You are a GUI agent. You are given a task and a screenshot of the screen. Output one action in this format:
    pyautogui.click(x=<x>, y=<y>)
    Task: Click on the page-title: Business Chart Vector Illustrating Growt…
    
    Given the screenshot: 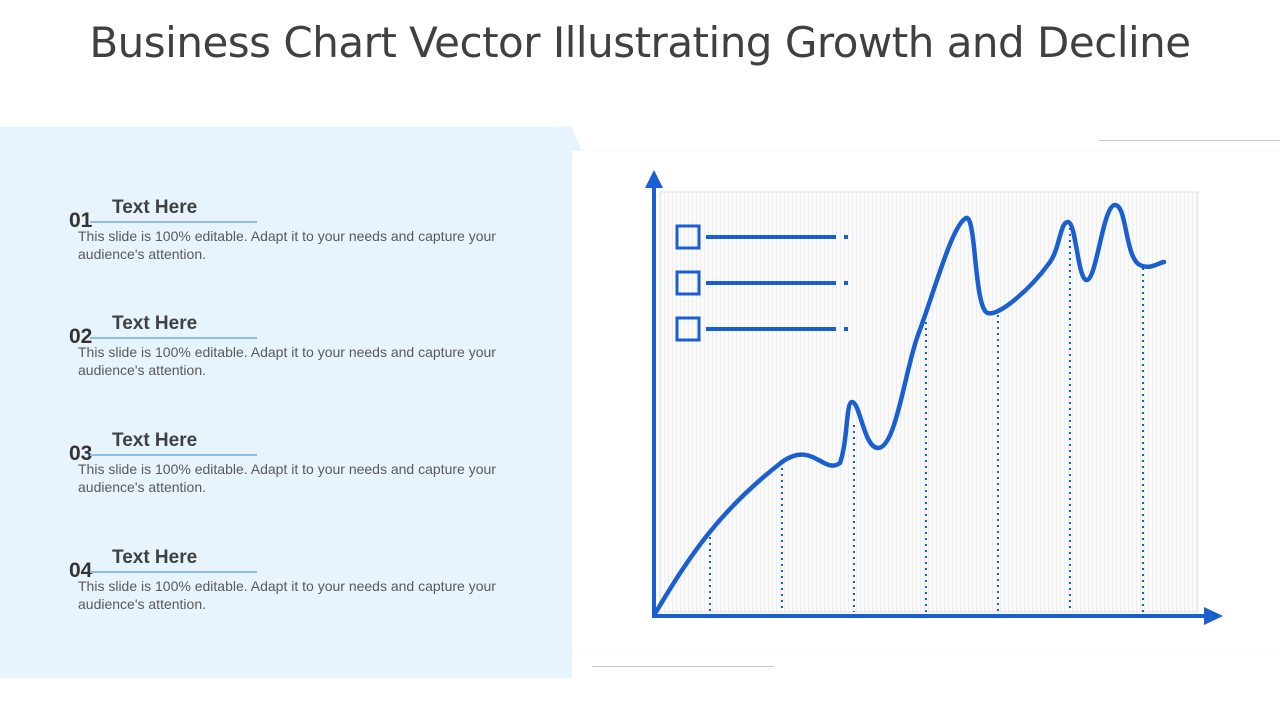 What is the action you would take?
    pyautogui.click(x=640, y=42)
    